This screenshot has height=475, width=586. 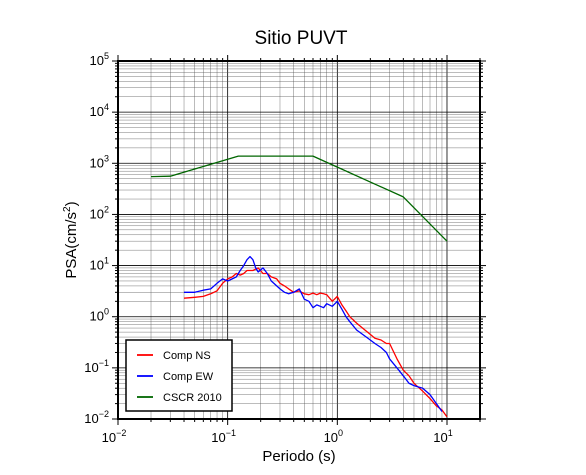 I want to click on y-axis-label-main: PSA(cm/s, so click(x=71, y=245).